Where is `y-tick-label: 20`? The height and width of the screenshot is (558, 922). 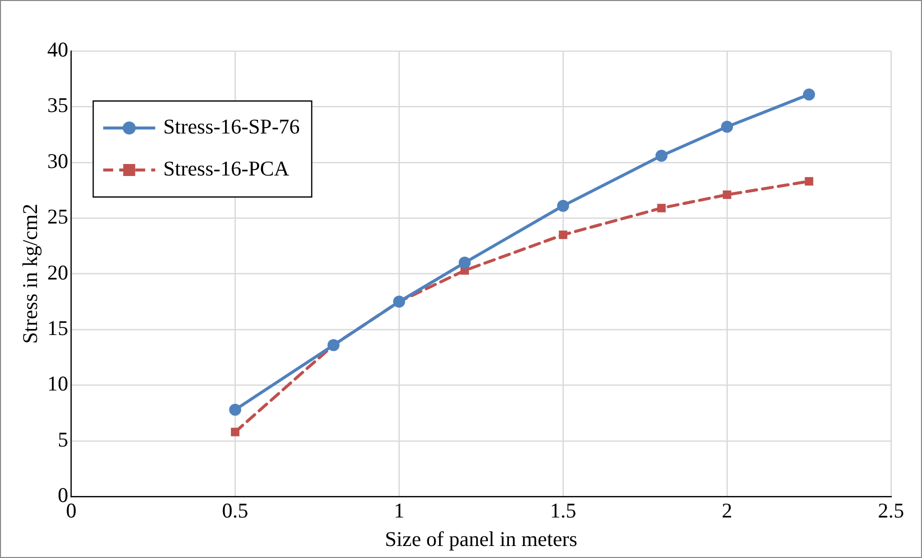
y-tick-label: 20 is located at coordinates (57, 272).